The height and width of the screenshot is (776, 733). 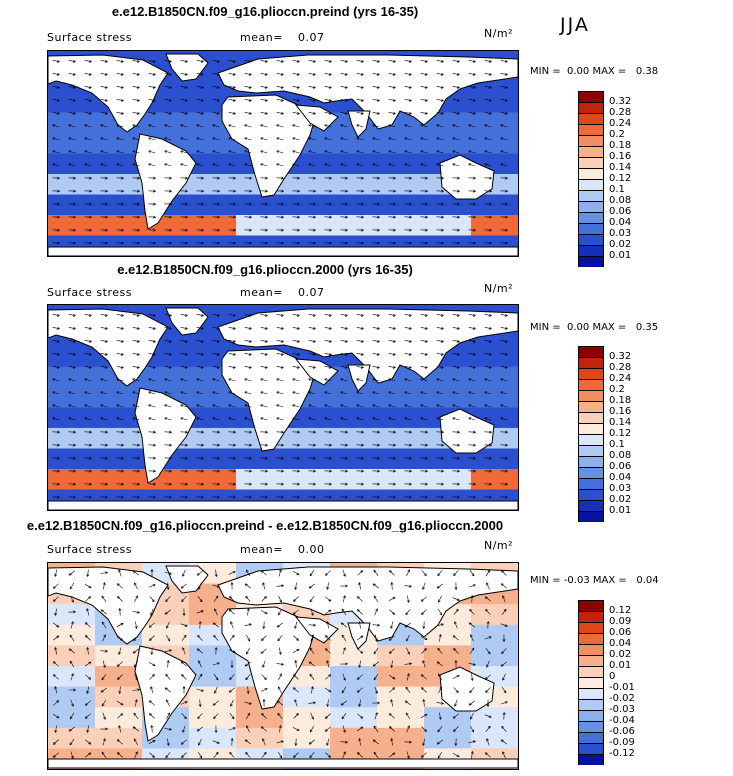 What do you see at coordinates (620, 222) in the screenshot?
I see `colorbar-label: 0.04` at bounding box center [620, 222].